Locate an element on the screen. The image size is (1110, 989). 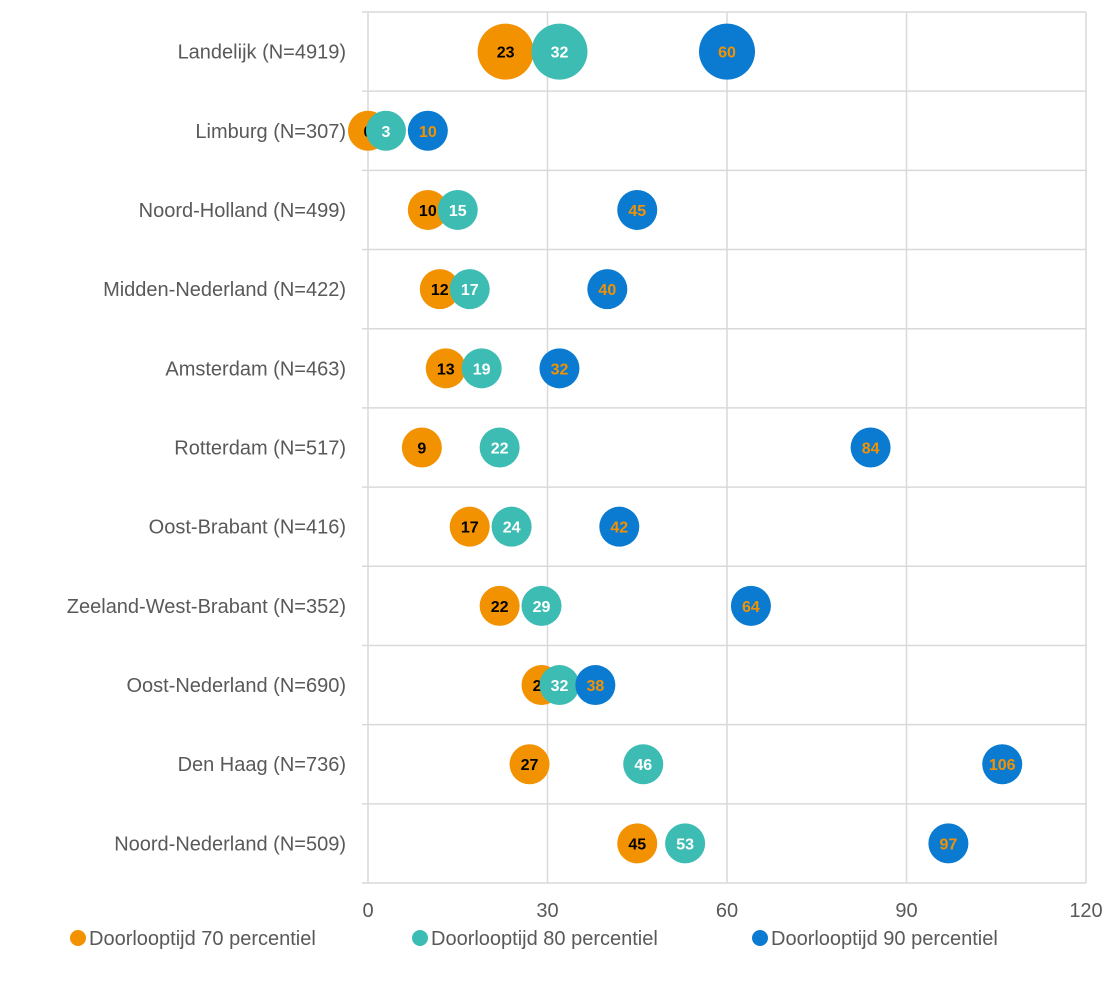
category-label: Noord-Nederland (N=509) is located at coordinates (230, 844).